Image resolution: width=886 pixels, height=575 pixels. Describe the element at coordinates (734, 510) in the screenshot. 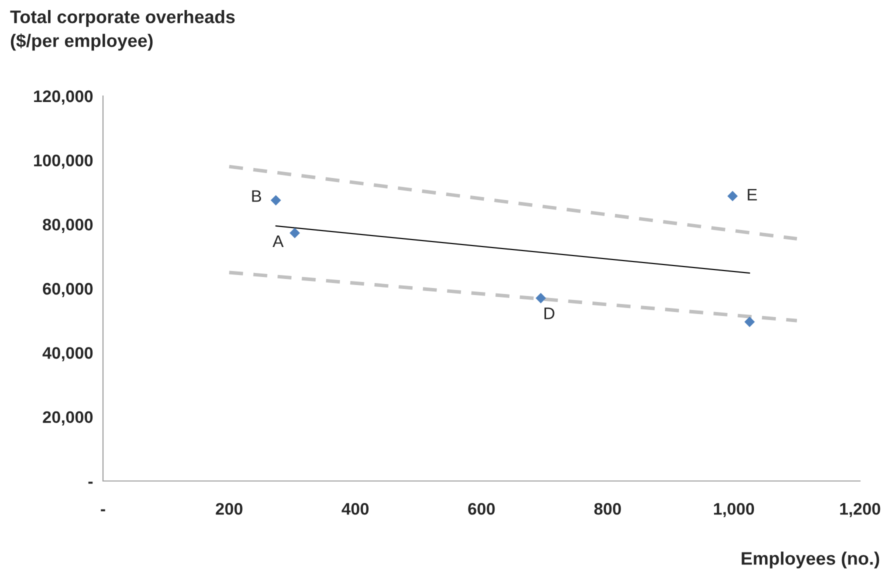

I see `x-tick-label: 1,000` at that location.